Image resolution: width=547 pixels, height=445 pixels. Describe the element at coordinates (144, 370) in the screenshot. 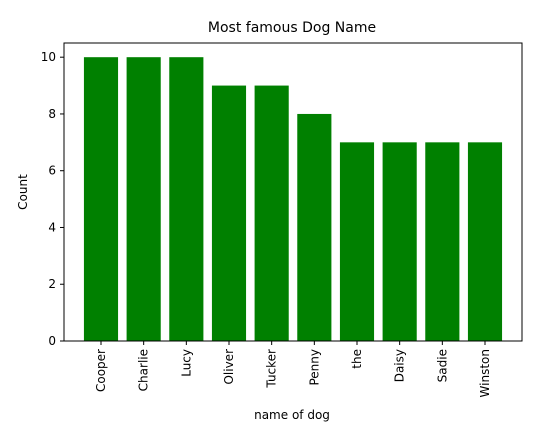

I see `x-tick-label: Charlie` at that location.